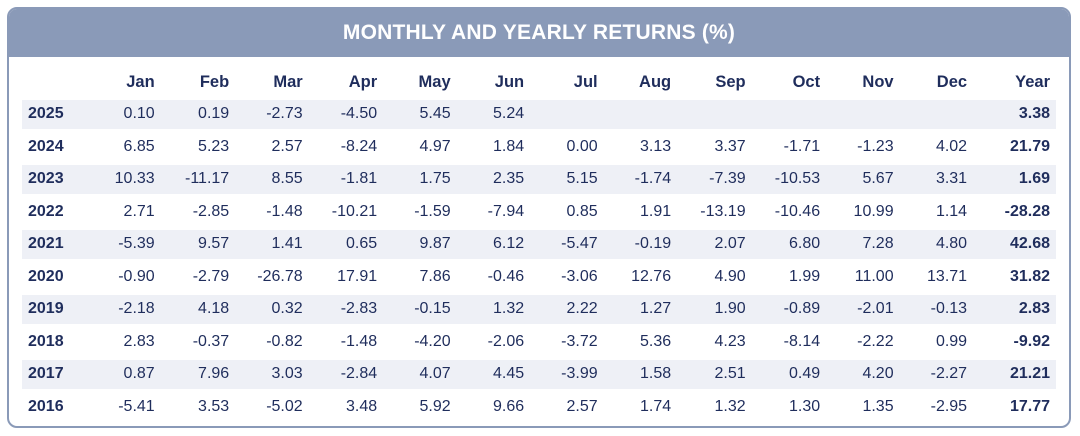 The image size is (1080, 436). Describe the element at coordinates (952, 81) in the screenshot. I see `header-month-dec: Dec` at that location.